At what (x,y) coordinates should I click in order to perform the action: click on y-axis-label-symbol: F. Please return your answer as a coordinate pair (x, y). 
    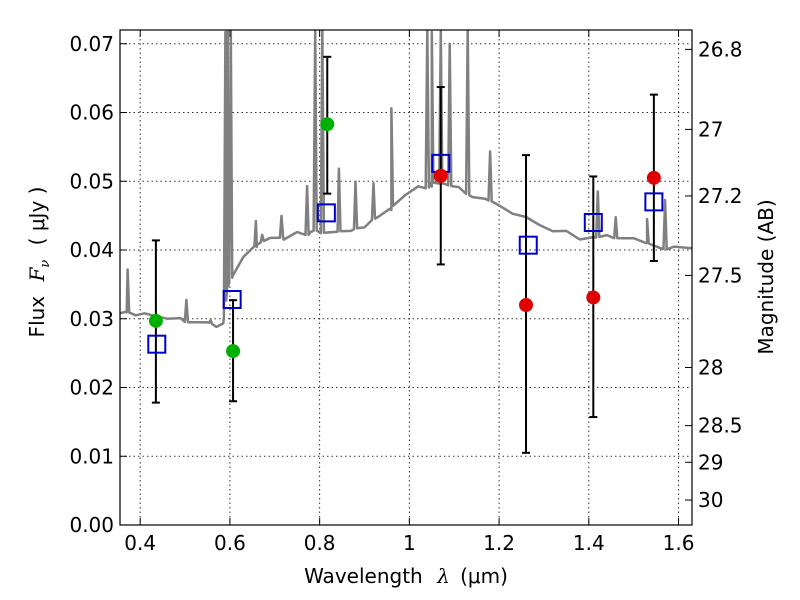
    Looking at the image, I should click on (37, 275).